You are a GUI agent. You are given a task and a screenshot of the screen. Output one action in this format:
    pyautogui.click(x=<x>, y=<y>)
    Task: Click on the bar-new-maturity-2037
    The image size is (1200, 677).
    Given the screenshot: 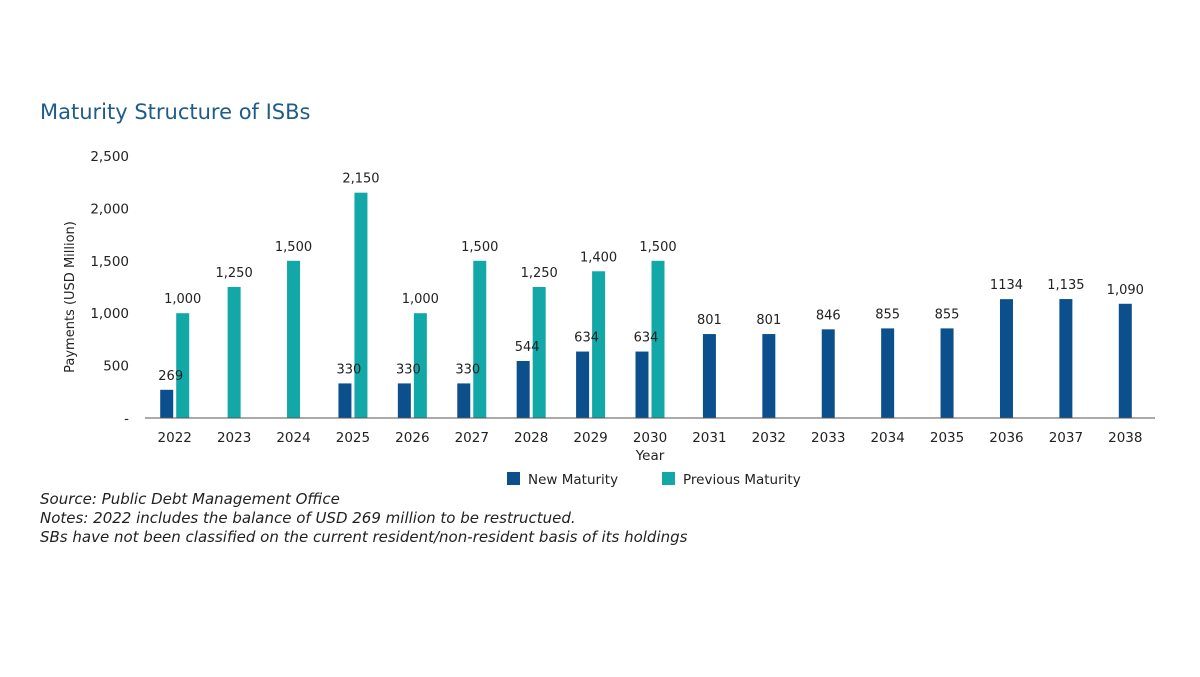 What is the action you would take?
    pyautogui.click(x=1066, y=358)
    